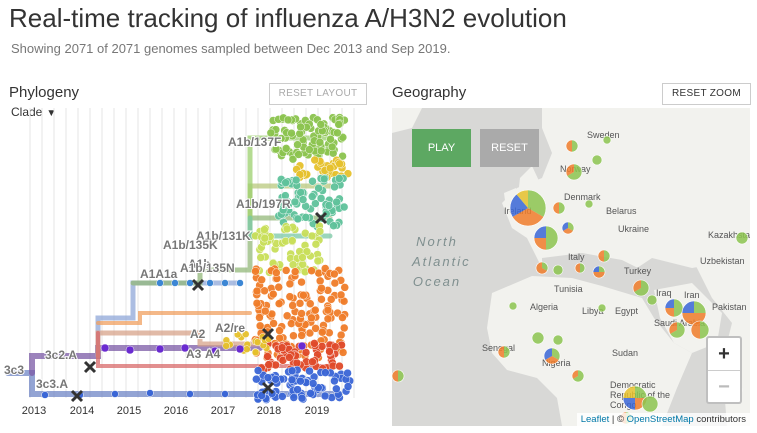 The image size is (757, 433). I want to click on osm-link: OpenStreetMap, so click(660, 419).